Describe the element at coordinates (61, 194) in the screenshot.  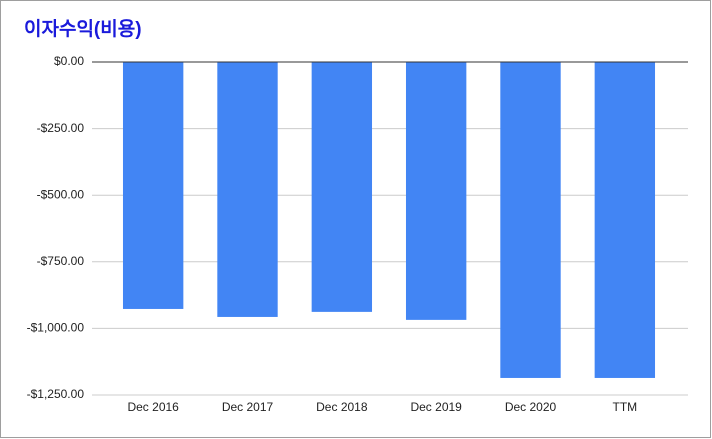
I see `y-tick-label: -$500.00` at that location.